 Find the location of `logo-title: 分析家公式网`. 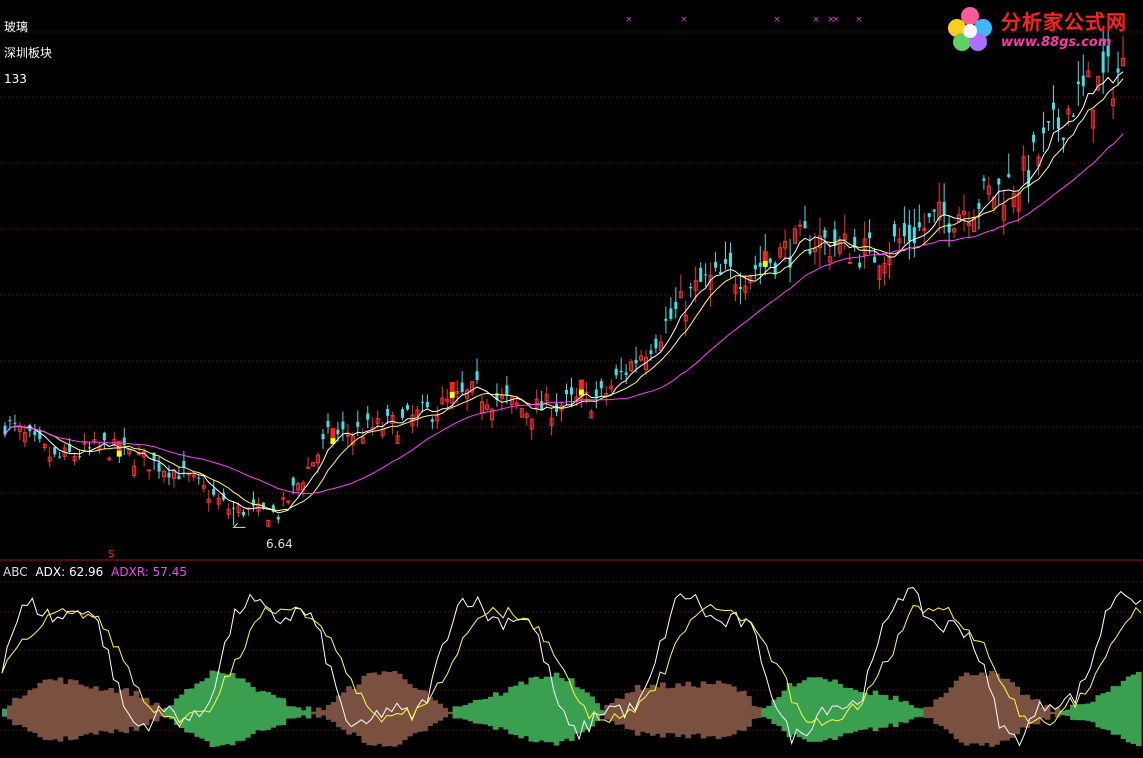

logo-title: 分析家公式网 is located at coordinates (1064, 22).